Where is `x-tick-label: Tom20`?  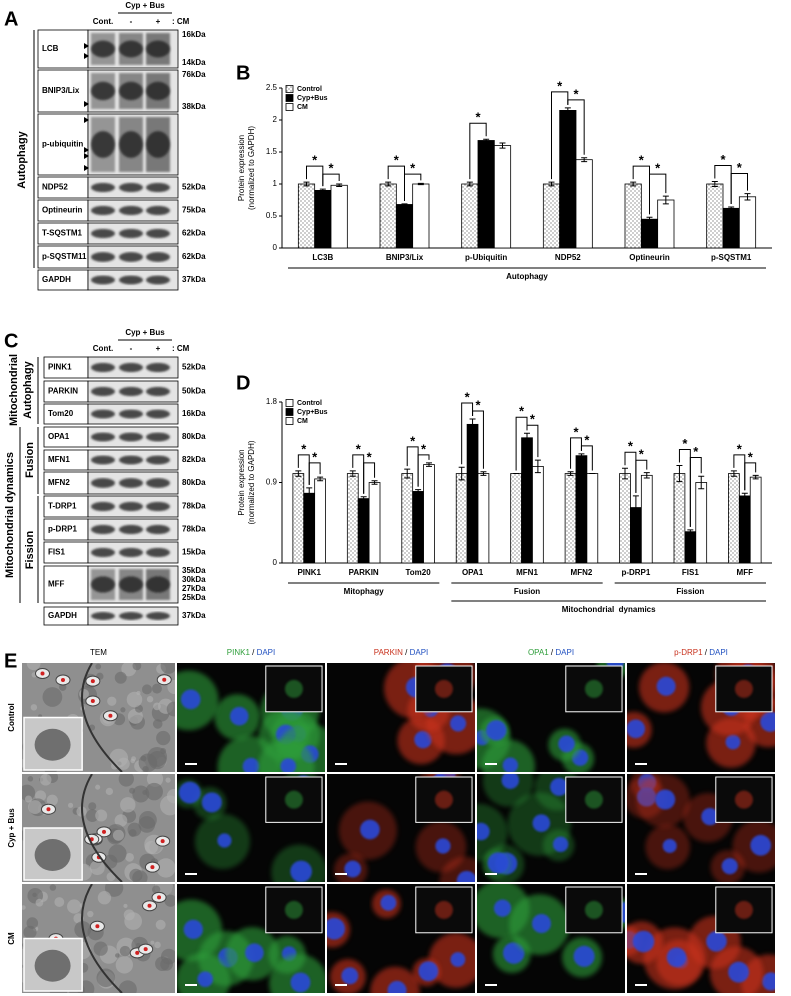
x-tick-label: Tom20 is located at coordinates (419, 572).